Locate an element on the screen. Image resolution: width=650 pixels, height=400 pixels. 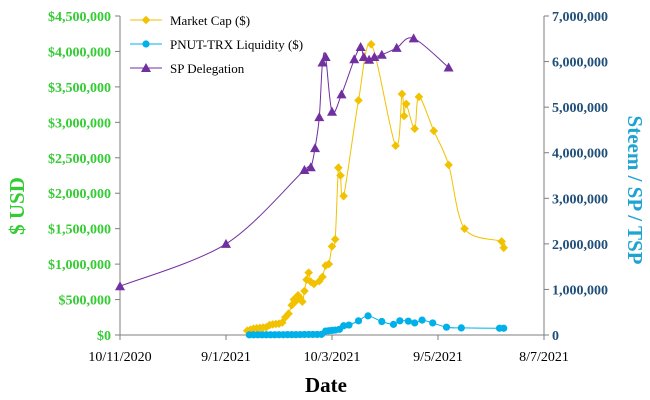
y-right-tick-label: 1,000,000 is located at coordinates (580, 290).